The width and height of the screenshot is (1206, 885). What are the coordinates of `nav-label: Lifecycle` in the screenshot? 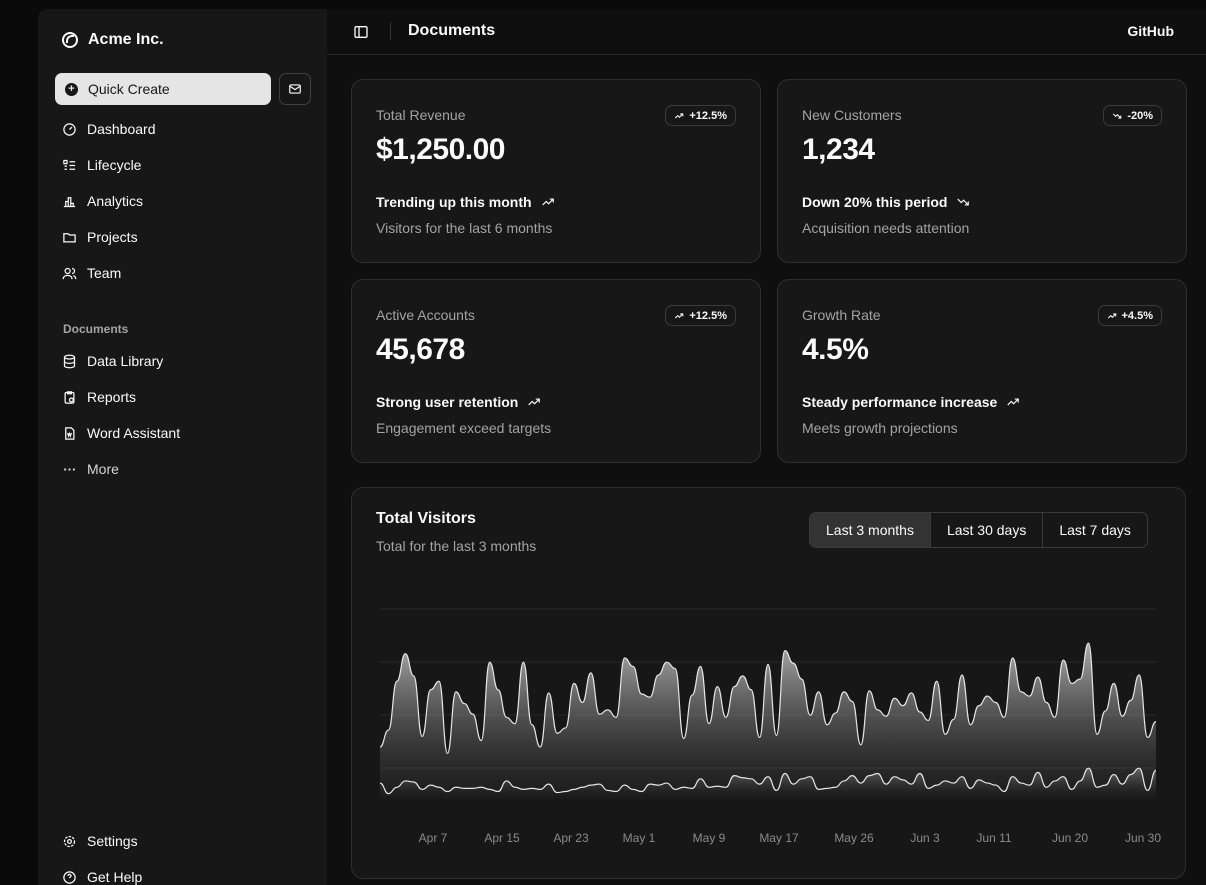 It's located at (114, 165).